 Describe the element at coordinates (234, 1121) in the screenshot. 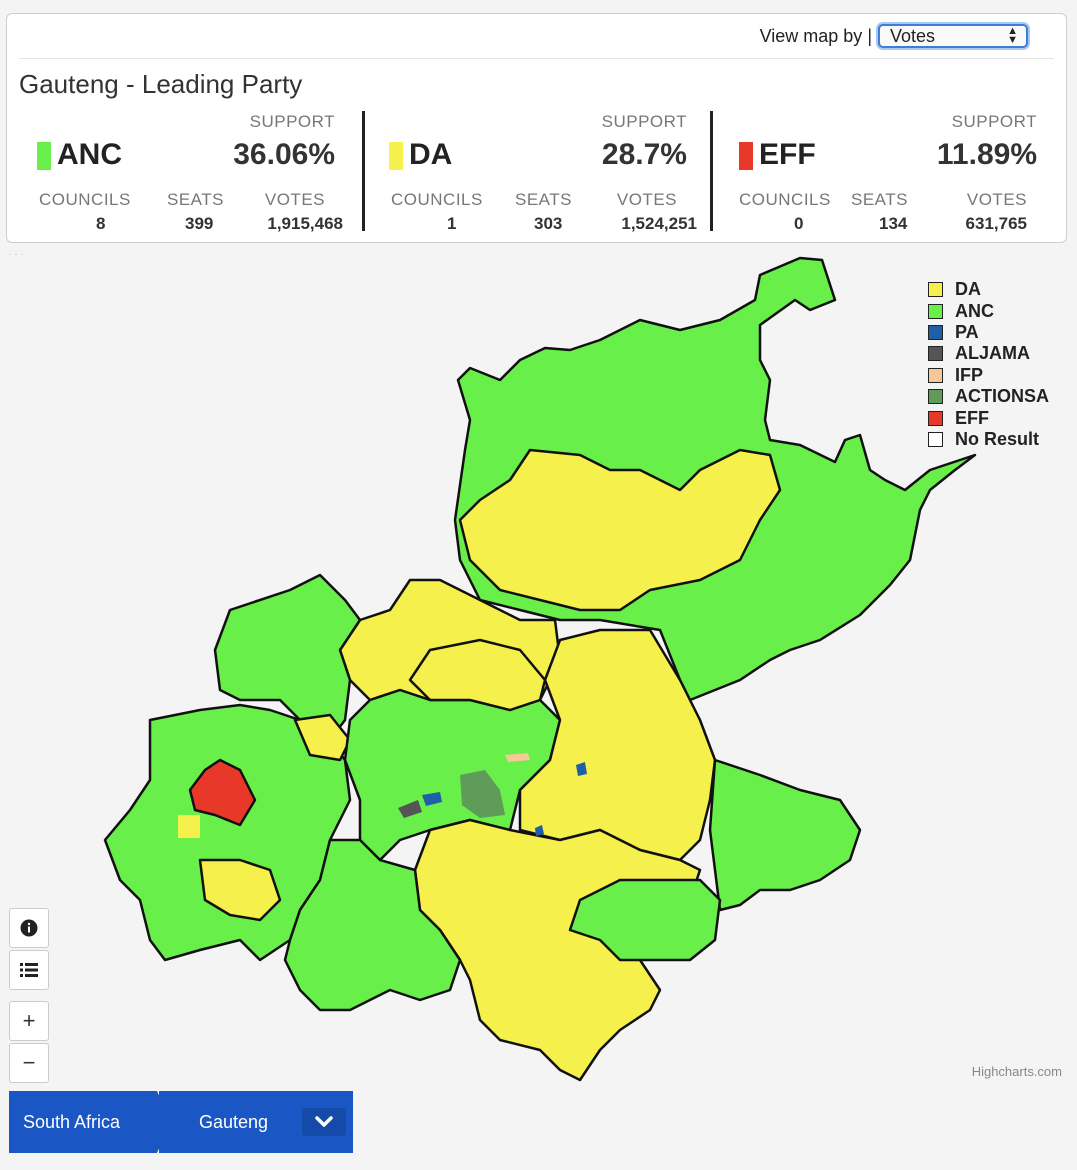

I see `breadcrumb-label: Gauteng` at that location.